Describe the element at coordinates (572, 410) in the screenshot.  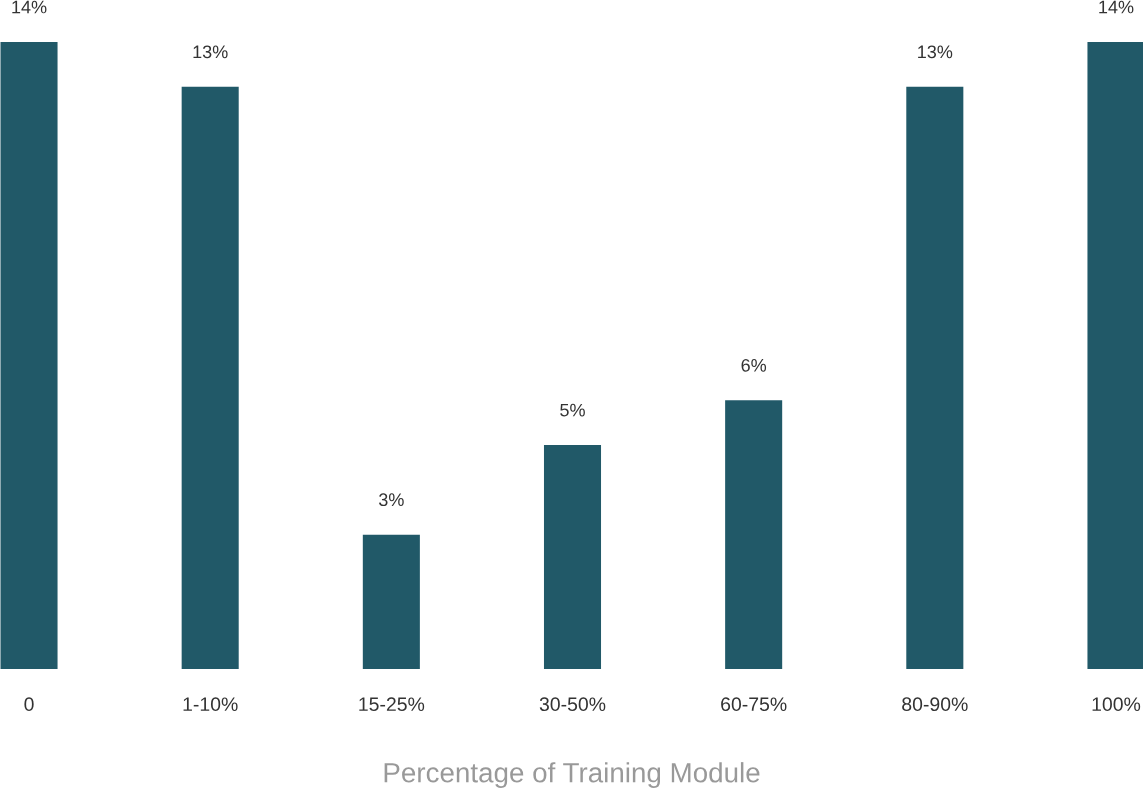
I see `data-label: 5%` at that location.